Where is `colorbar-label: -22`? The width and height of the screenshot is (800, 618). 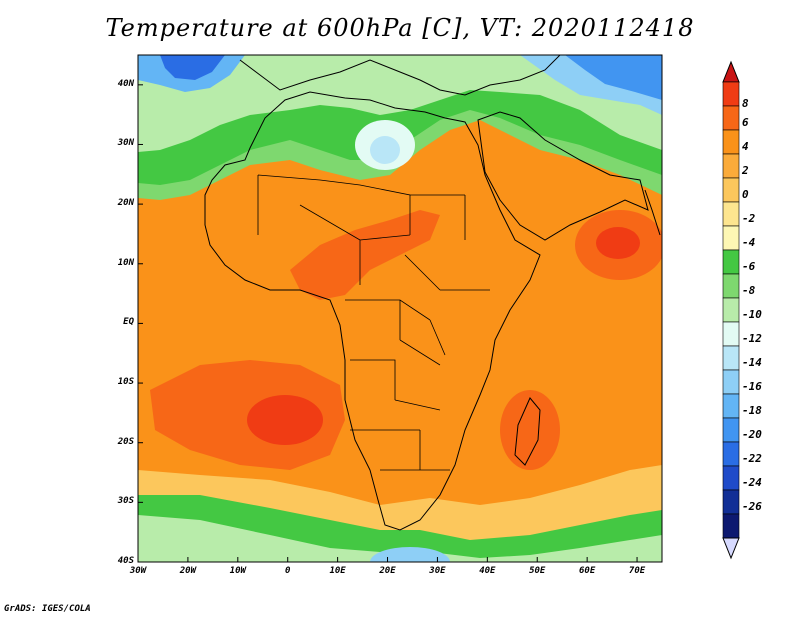 colorbar-label: -22 is located at coordinates (752, 458).